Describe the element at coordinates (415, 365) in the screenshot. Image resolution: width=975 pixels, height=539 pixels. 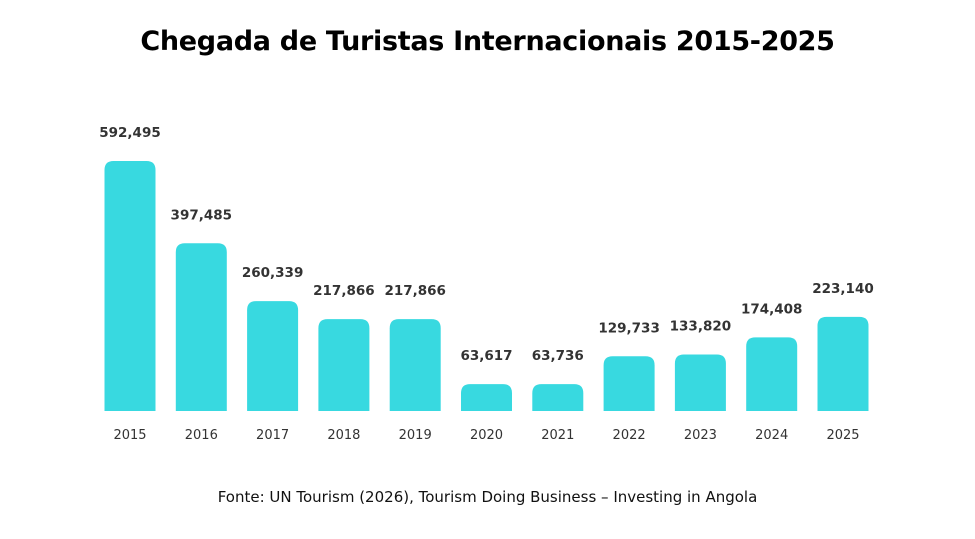
I see `bar-2019` at that location.